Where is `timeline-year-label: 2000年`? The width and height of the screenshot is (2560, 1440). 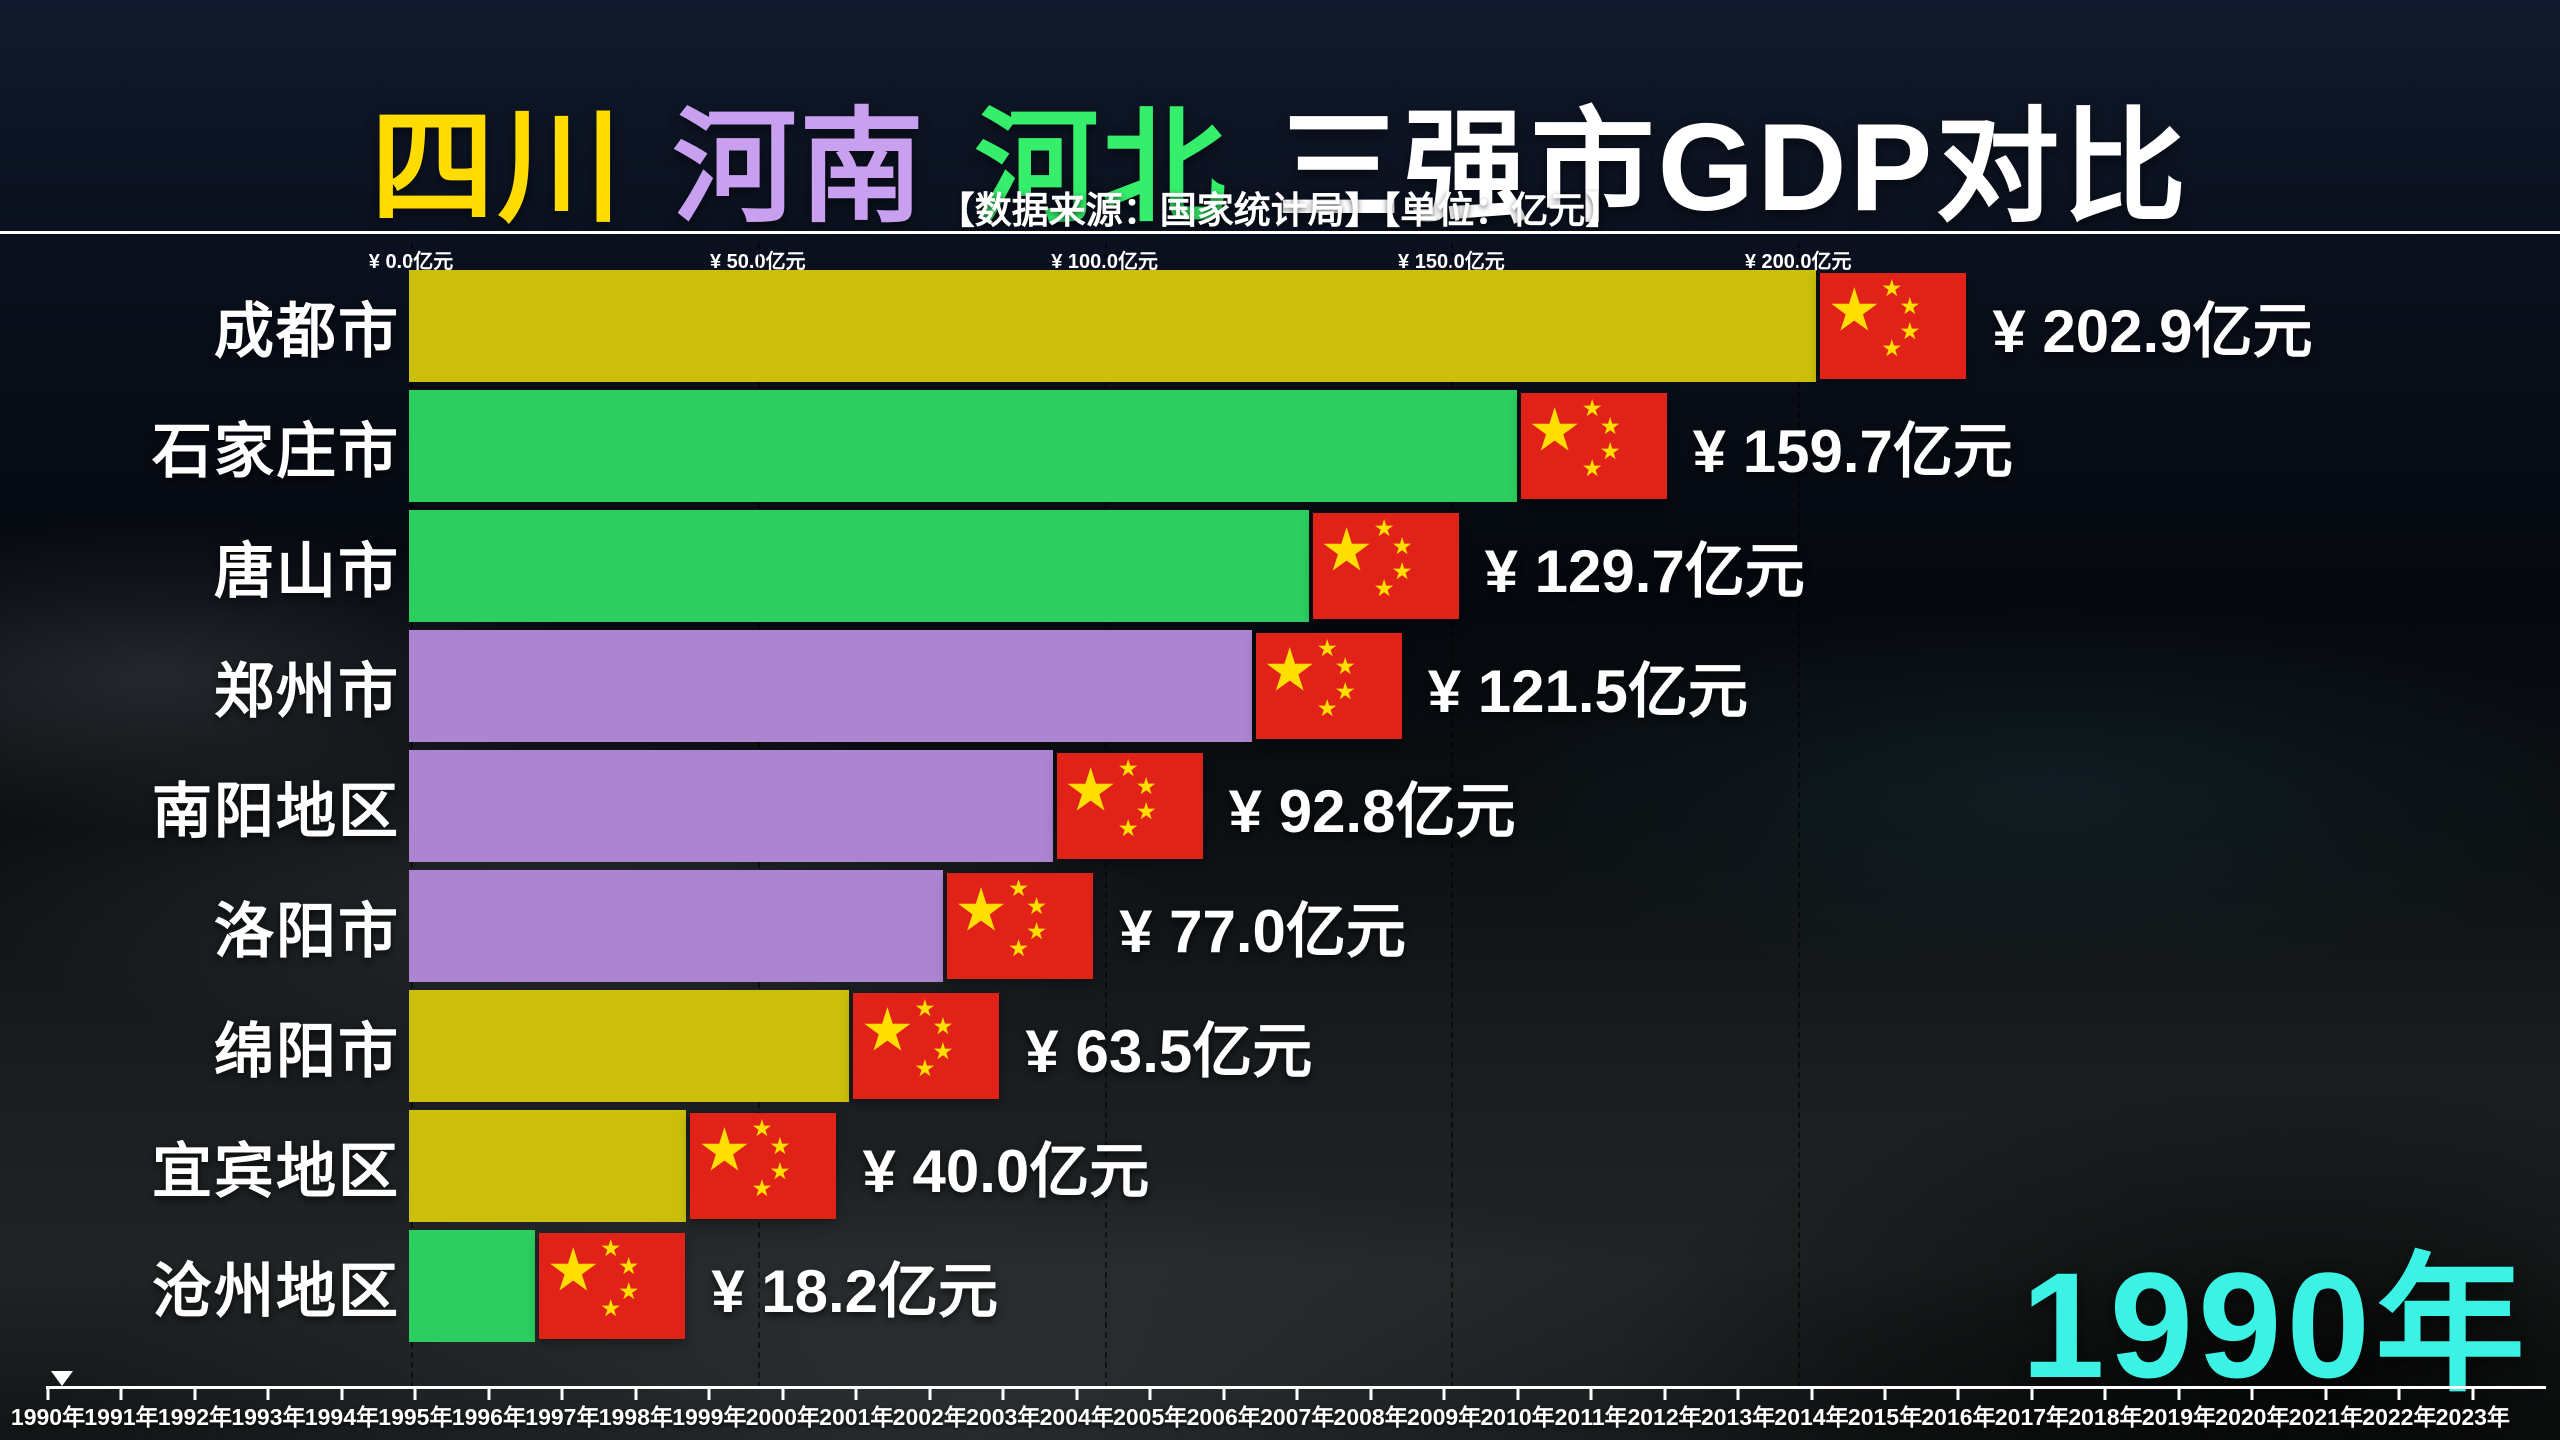
timeline-year-label: 2000年 is located at coordinates (782, 1417).